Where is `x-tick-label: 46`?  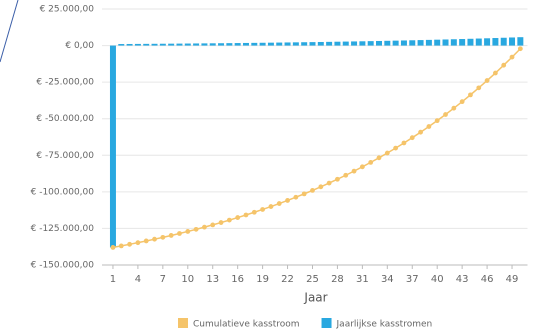
x-tick-label: 46 is located at coordinates (487, 279).